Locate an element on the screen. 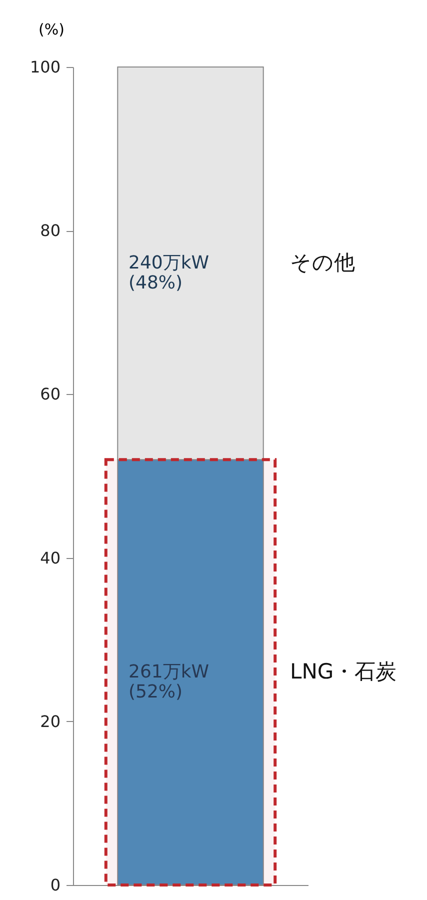 This screenshot has width=427, height=900. y-tick-label: 80 is located at coordinates (50, 230).